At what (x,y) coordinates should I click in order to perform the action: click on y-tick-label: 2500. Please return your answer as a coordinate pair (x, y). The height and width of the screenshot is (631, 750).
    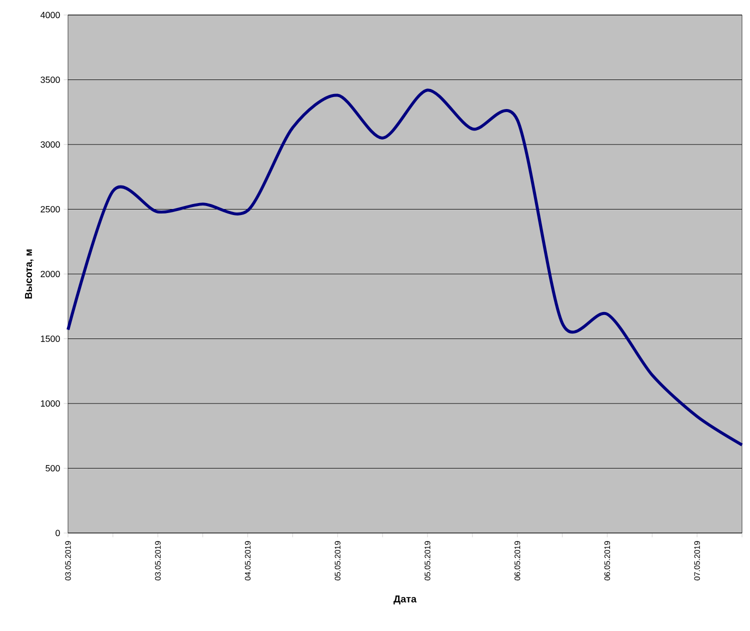
    Looking at the image, I should click on (50, 209).